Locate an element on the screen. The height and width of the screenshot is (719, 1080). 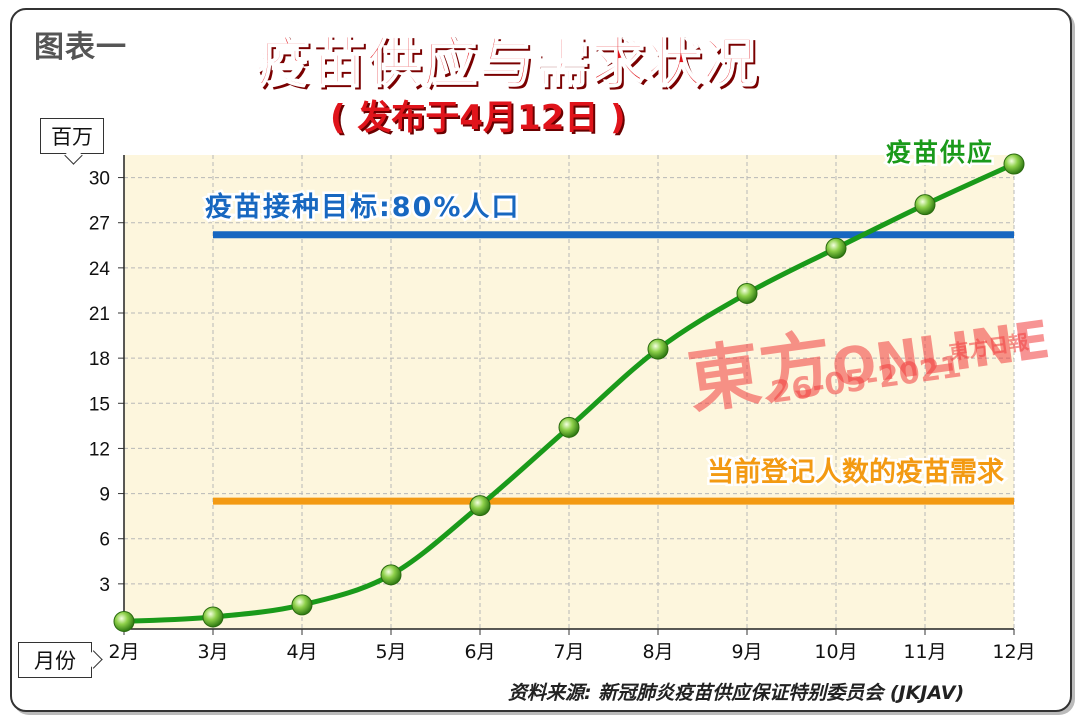
x-tick-label: 4月 is located at coordinates (301, 652).